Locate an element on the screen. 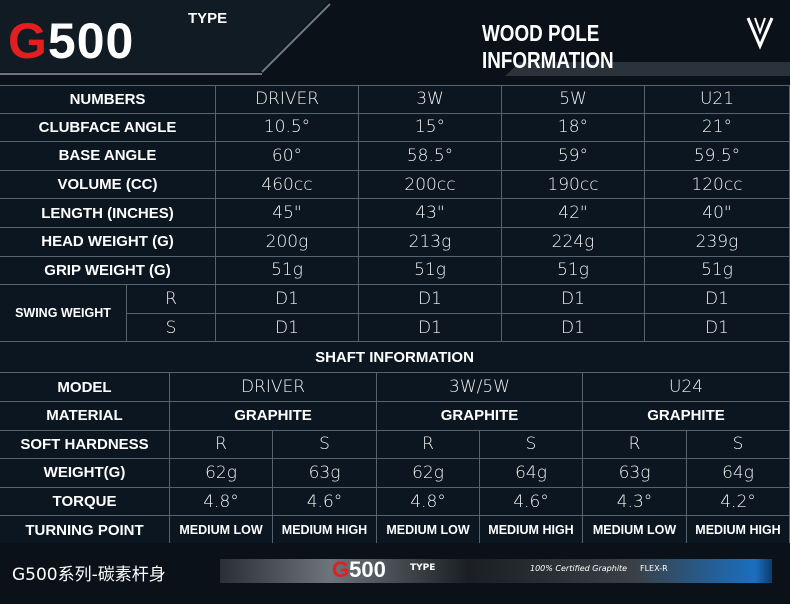 Image resolution: width=790 pixels, height=604 pixels. value-cell: 200g is located at coordinates (287, 242).